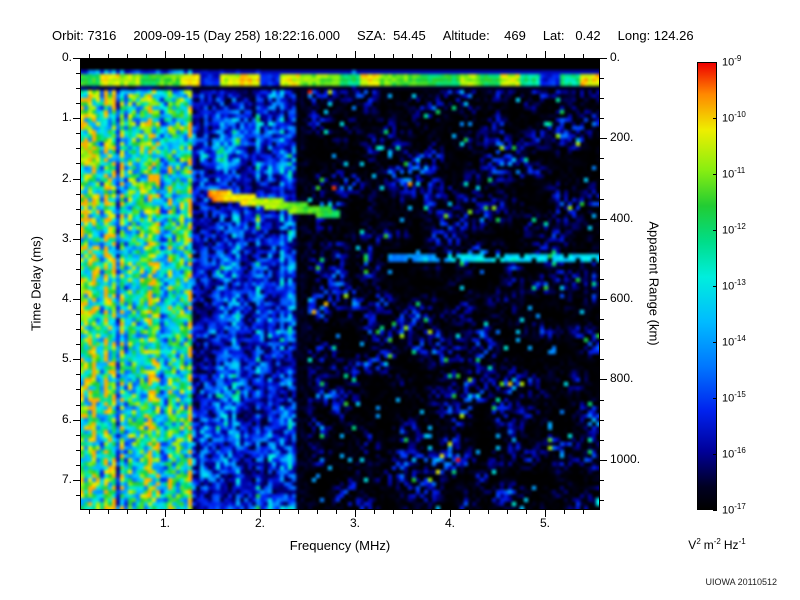  Describe the element at coordinates (391, 35) in the screenshot. I see `header-sza: SZA: 54.45` at that location.